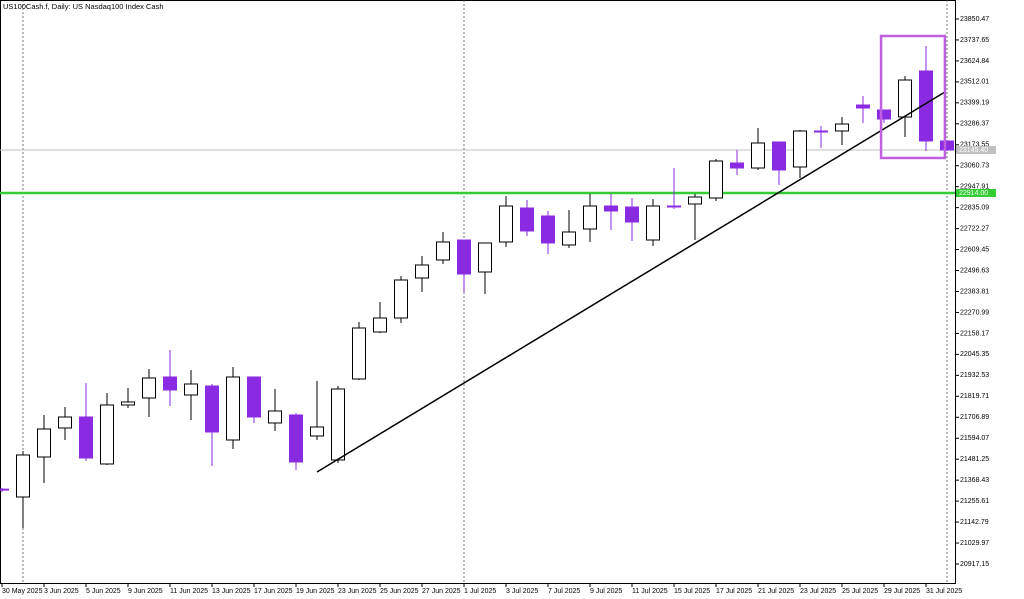  I want to click on x-tick-label: 11 Jul 2025, so click(650, 591).